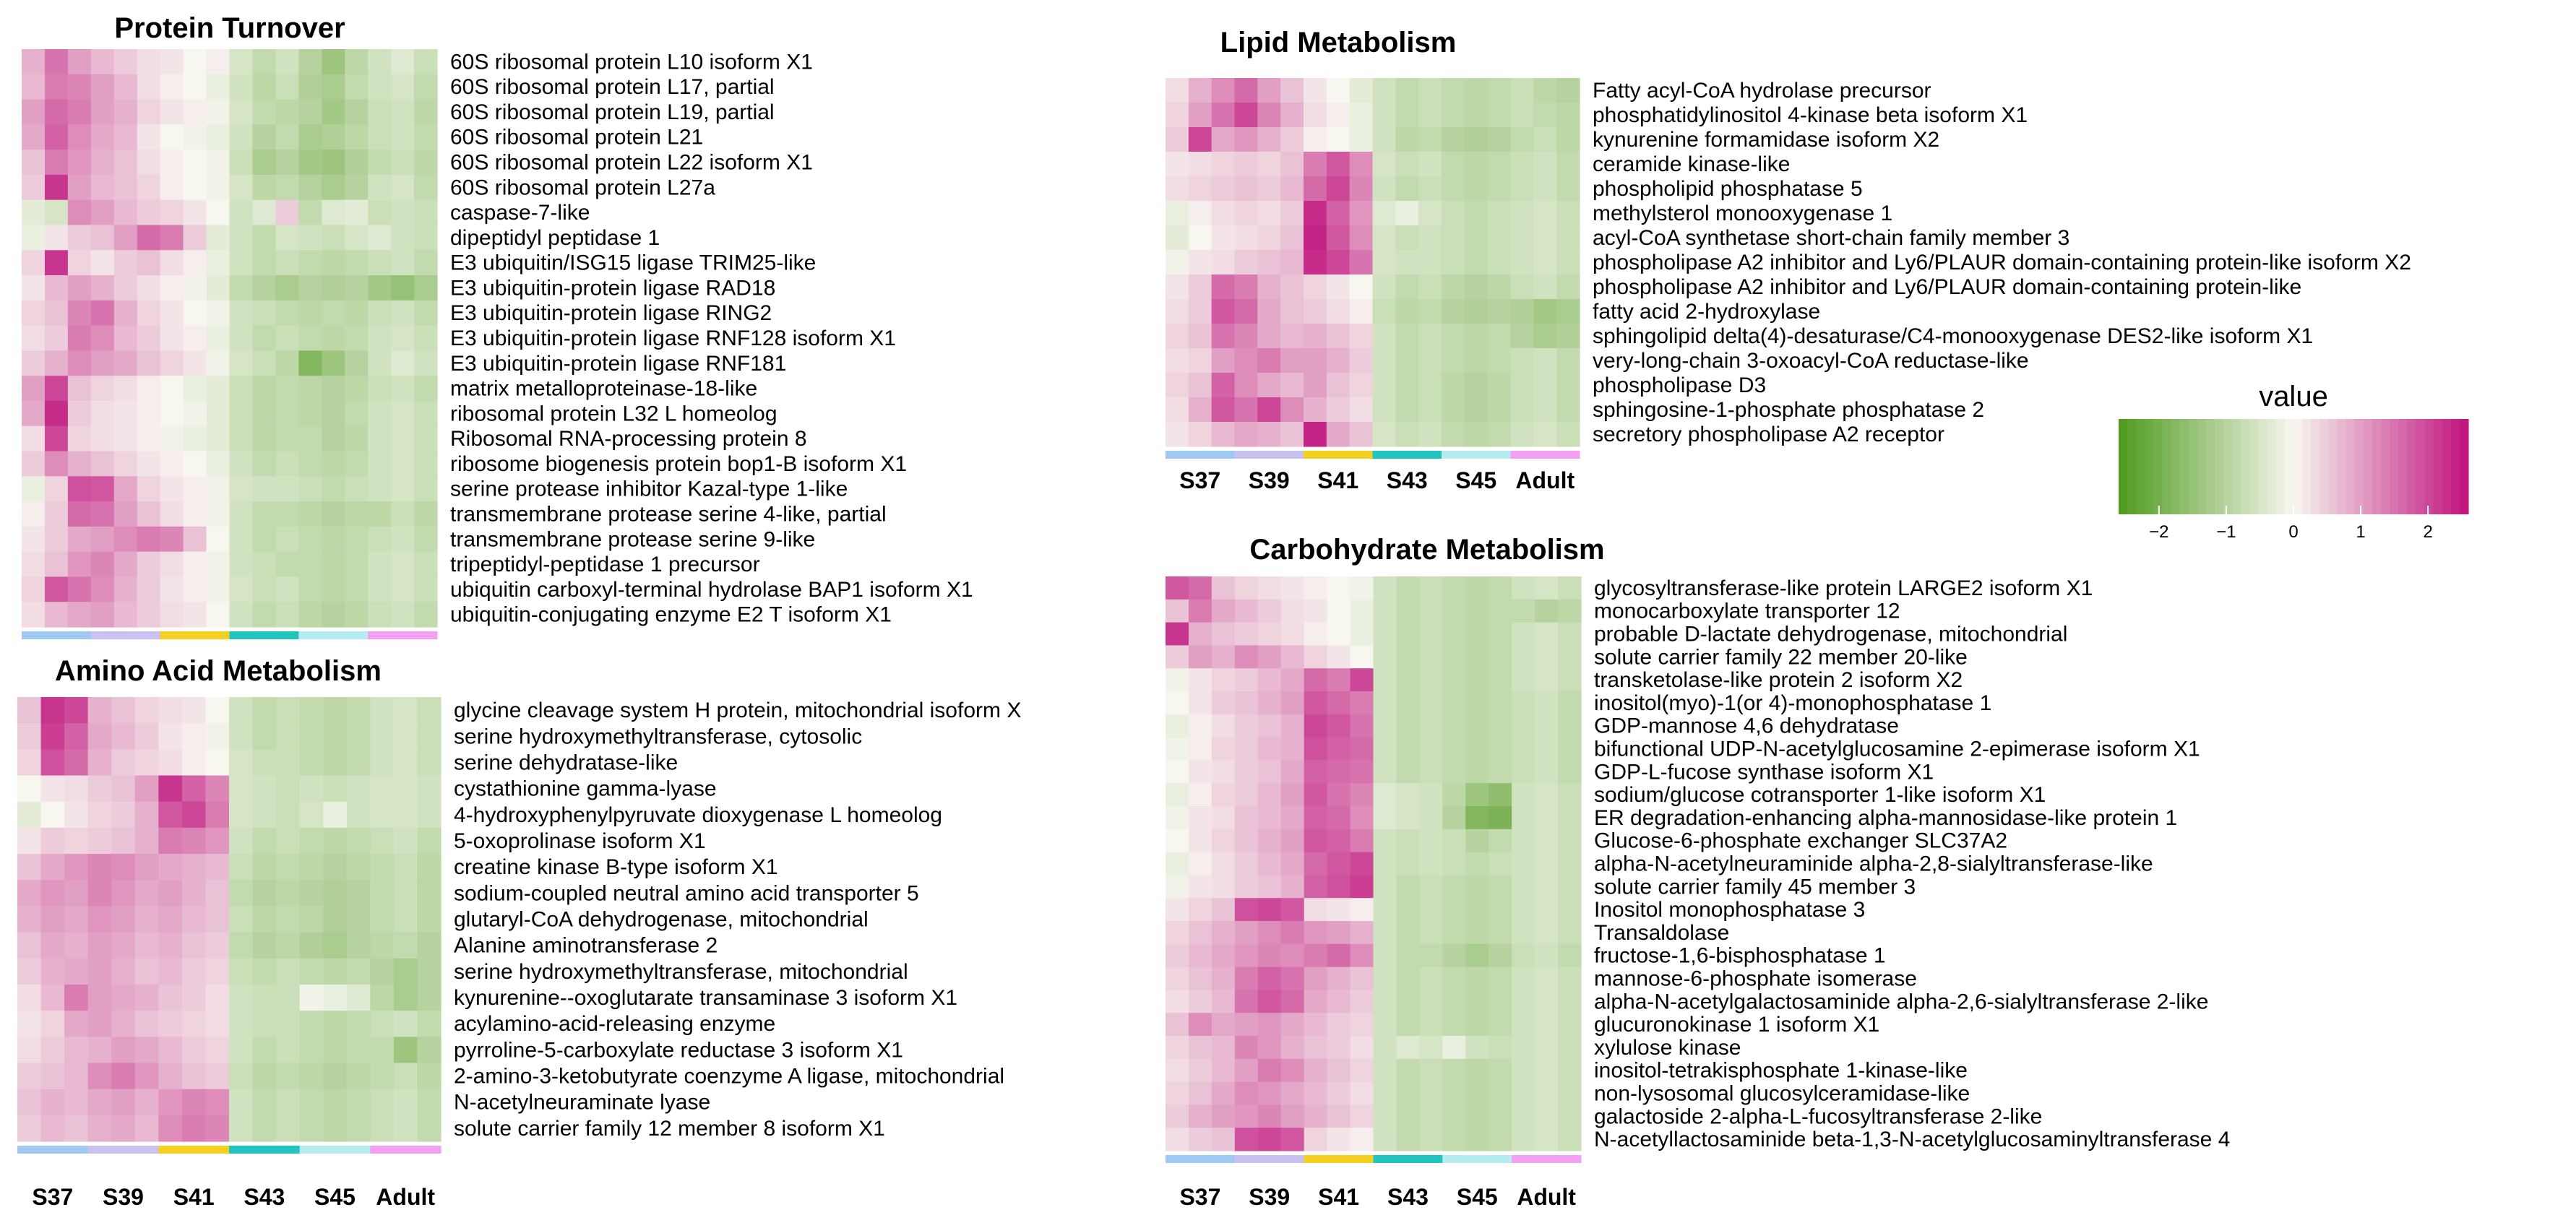  I want to click on row-label: solute carrier family 22 member 20-like, so click(1781, 657).